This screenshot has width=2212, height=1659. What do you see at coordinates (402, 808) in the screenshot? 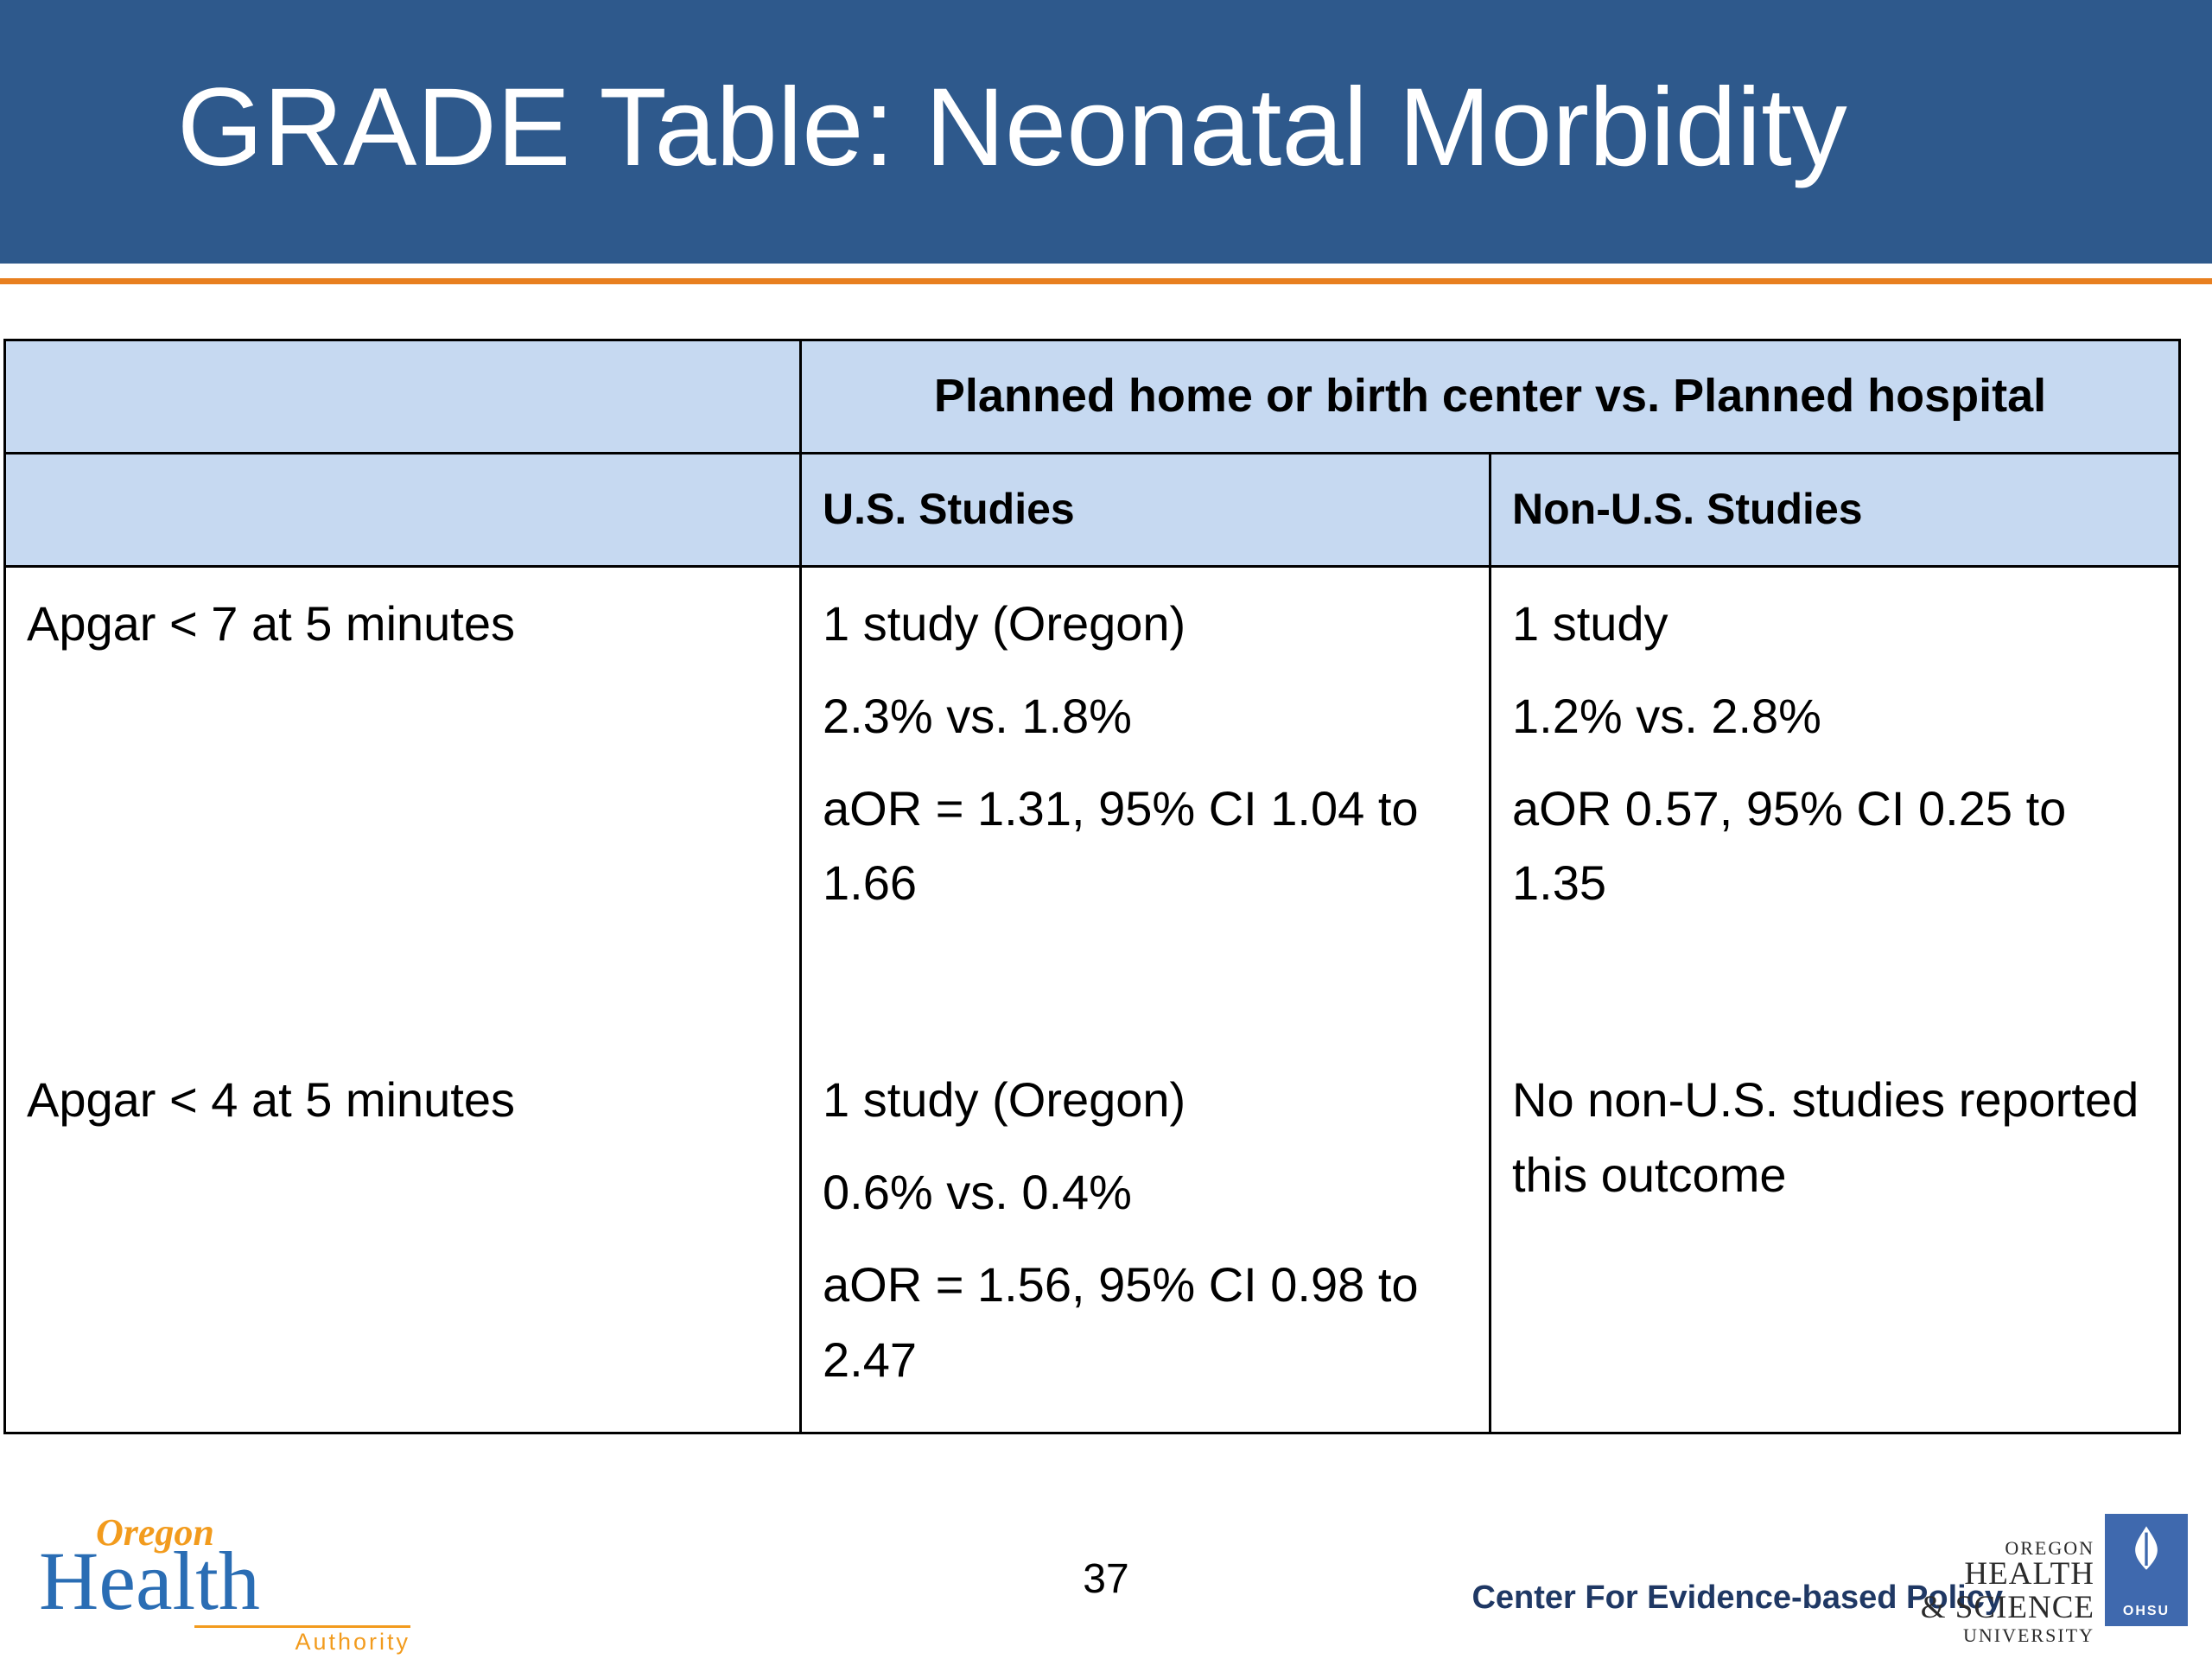
I see `row-label-cell: Apgar < 7 at 5 minutes` at bounding box center [402, 808].